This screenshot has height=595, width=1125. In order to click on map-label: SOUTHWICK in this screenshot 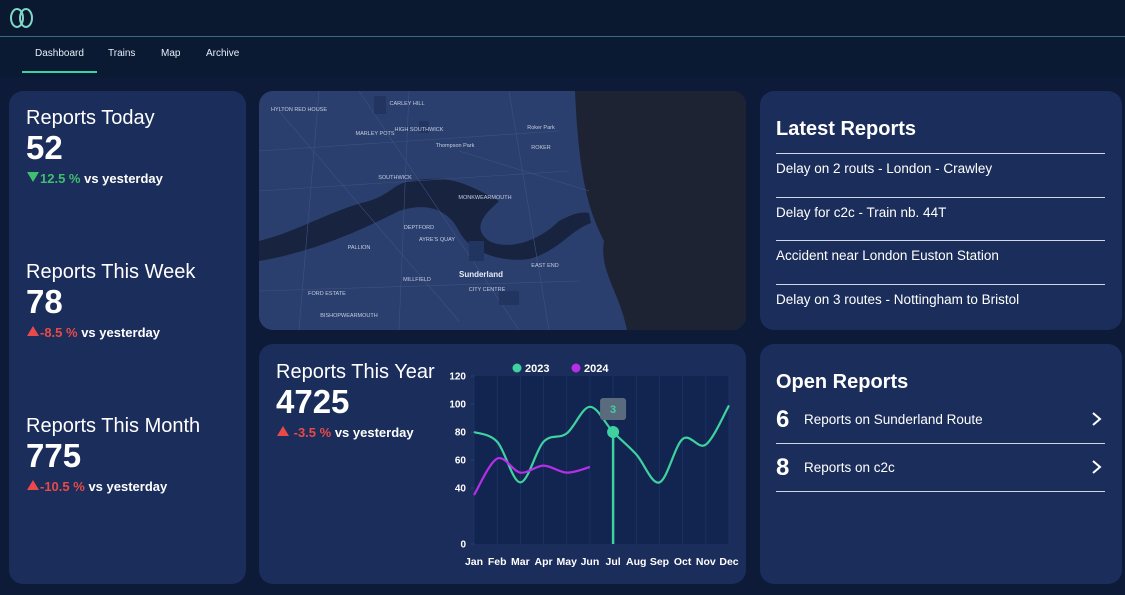, I will do `click(395, 178)`.